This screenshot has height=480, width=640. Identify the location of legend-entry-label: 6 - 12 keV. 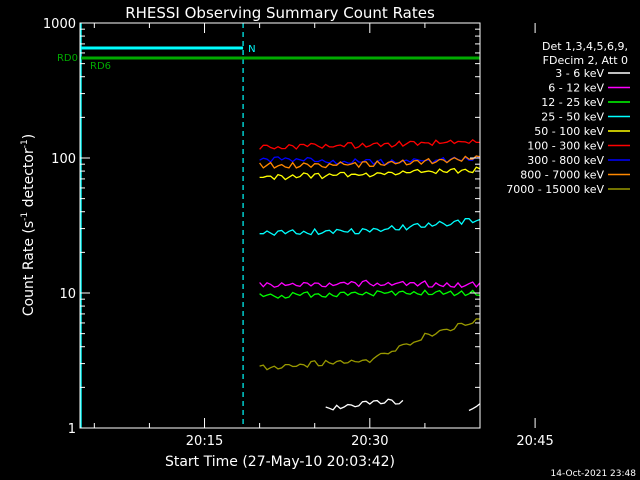
(576, 88).